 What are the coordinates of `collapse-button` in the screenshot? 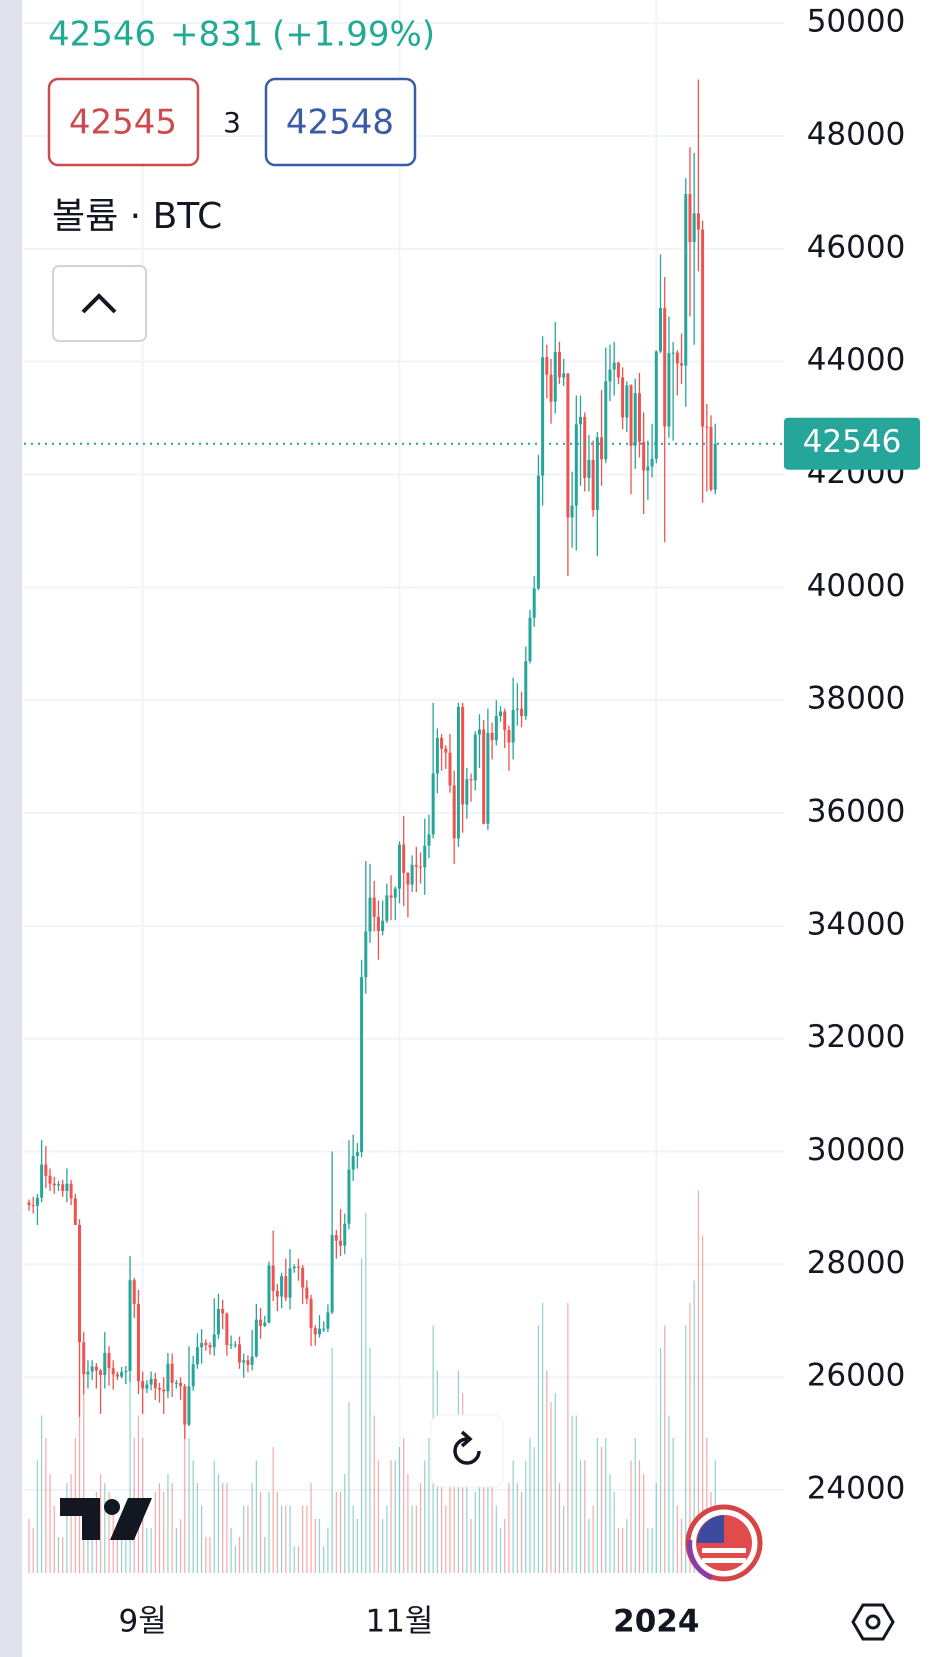 It's located at (99, 303).